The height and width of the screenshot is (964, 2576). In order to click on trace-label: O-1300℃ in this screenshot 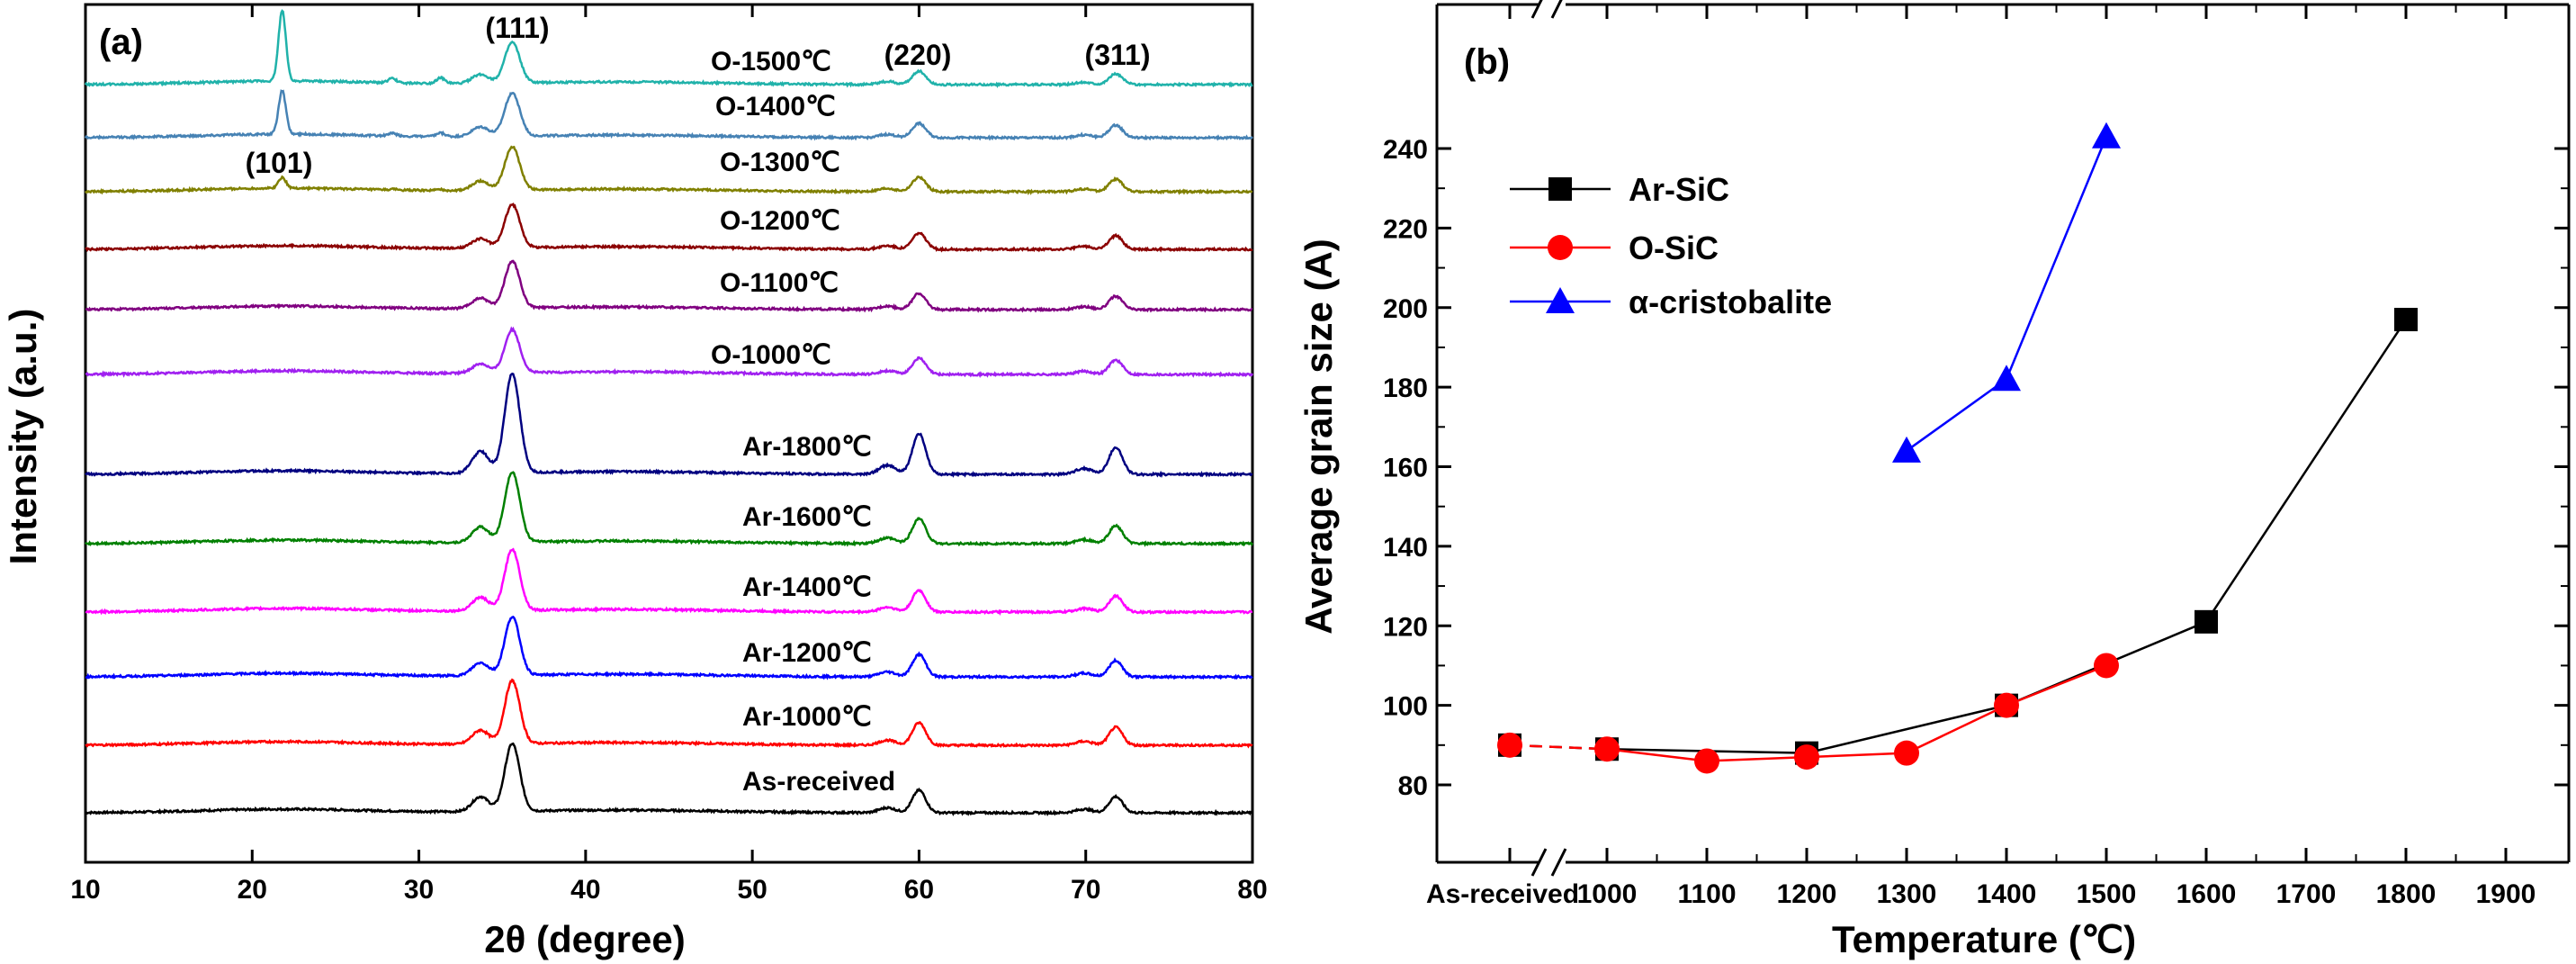, I will do `click(780, 162)`.